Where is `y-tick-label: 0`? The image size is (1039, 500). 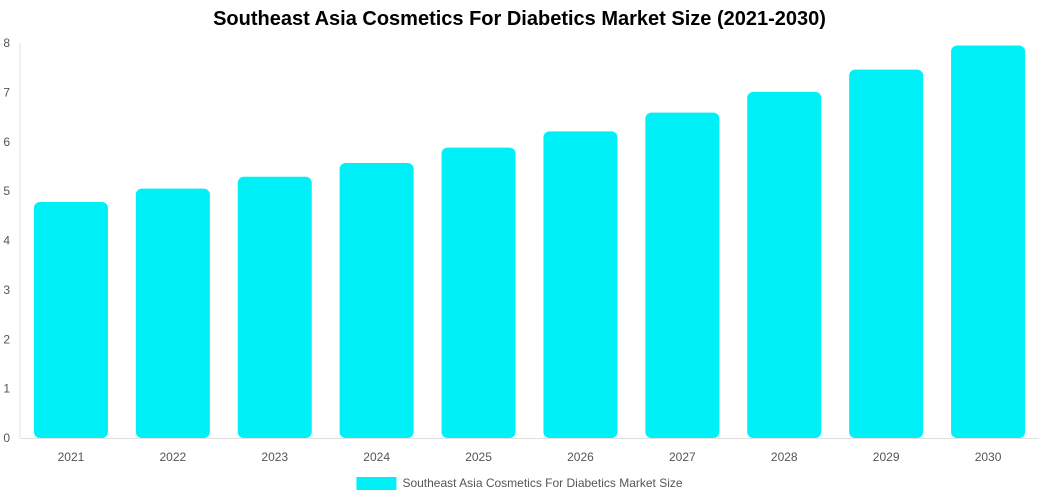 y-tick-label: 0 is located at coordinates (6, 438).